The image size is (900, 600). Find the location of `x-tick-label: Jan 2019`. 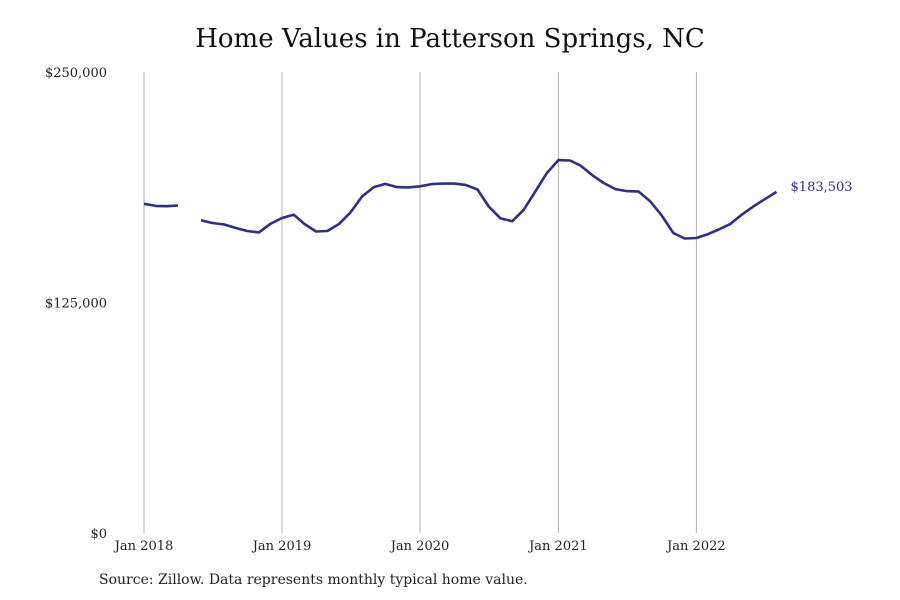

x-tick-label: Jan 2019 is located at coordinates (281, 546).